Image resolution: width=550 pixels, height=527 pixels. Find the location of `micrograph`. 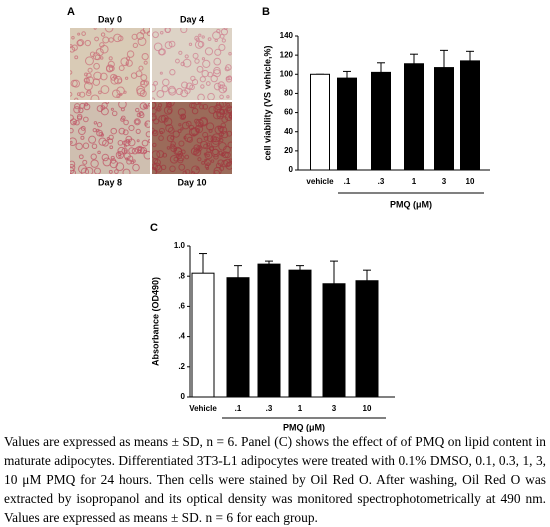

micrograph is located at coordinates (110, 138).